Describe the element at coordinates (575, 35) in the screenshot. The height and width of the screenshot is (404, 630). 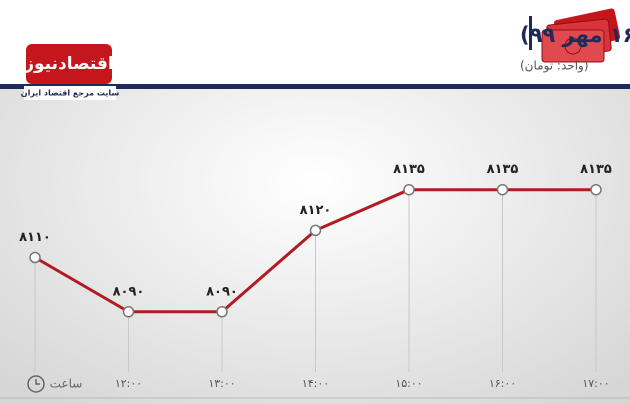
I see `chart-title: روند بهای درهم (چهارشنبه ۱۶ مهر ۹۹)` at that location.